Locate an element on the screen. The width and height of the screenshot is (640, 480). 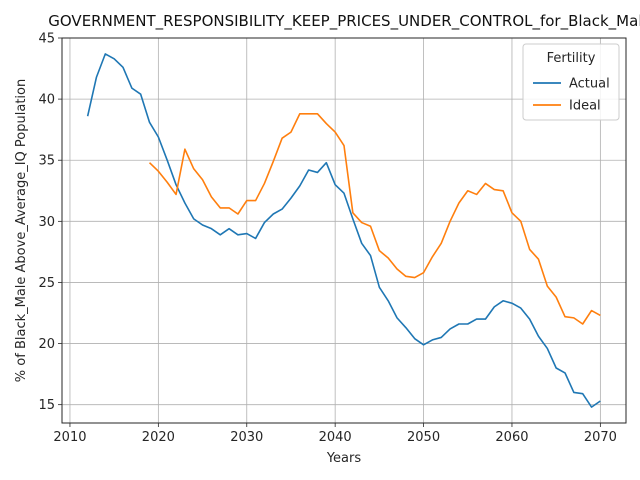
x-tick-label: 2060 is located at coordinates (511, 437).